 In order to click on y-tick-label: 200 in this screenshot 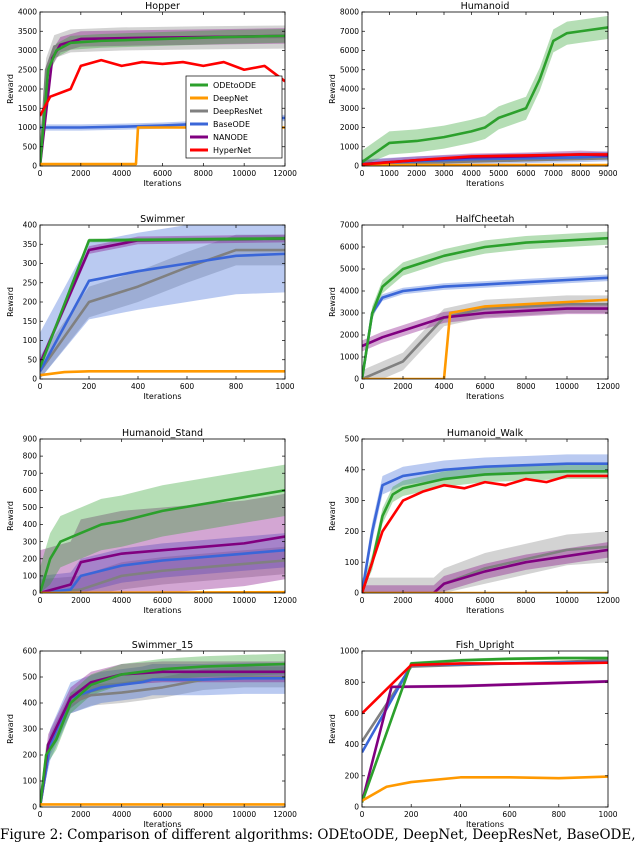, I will do `click(352, 531)`.